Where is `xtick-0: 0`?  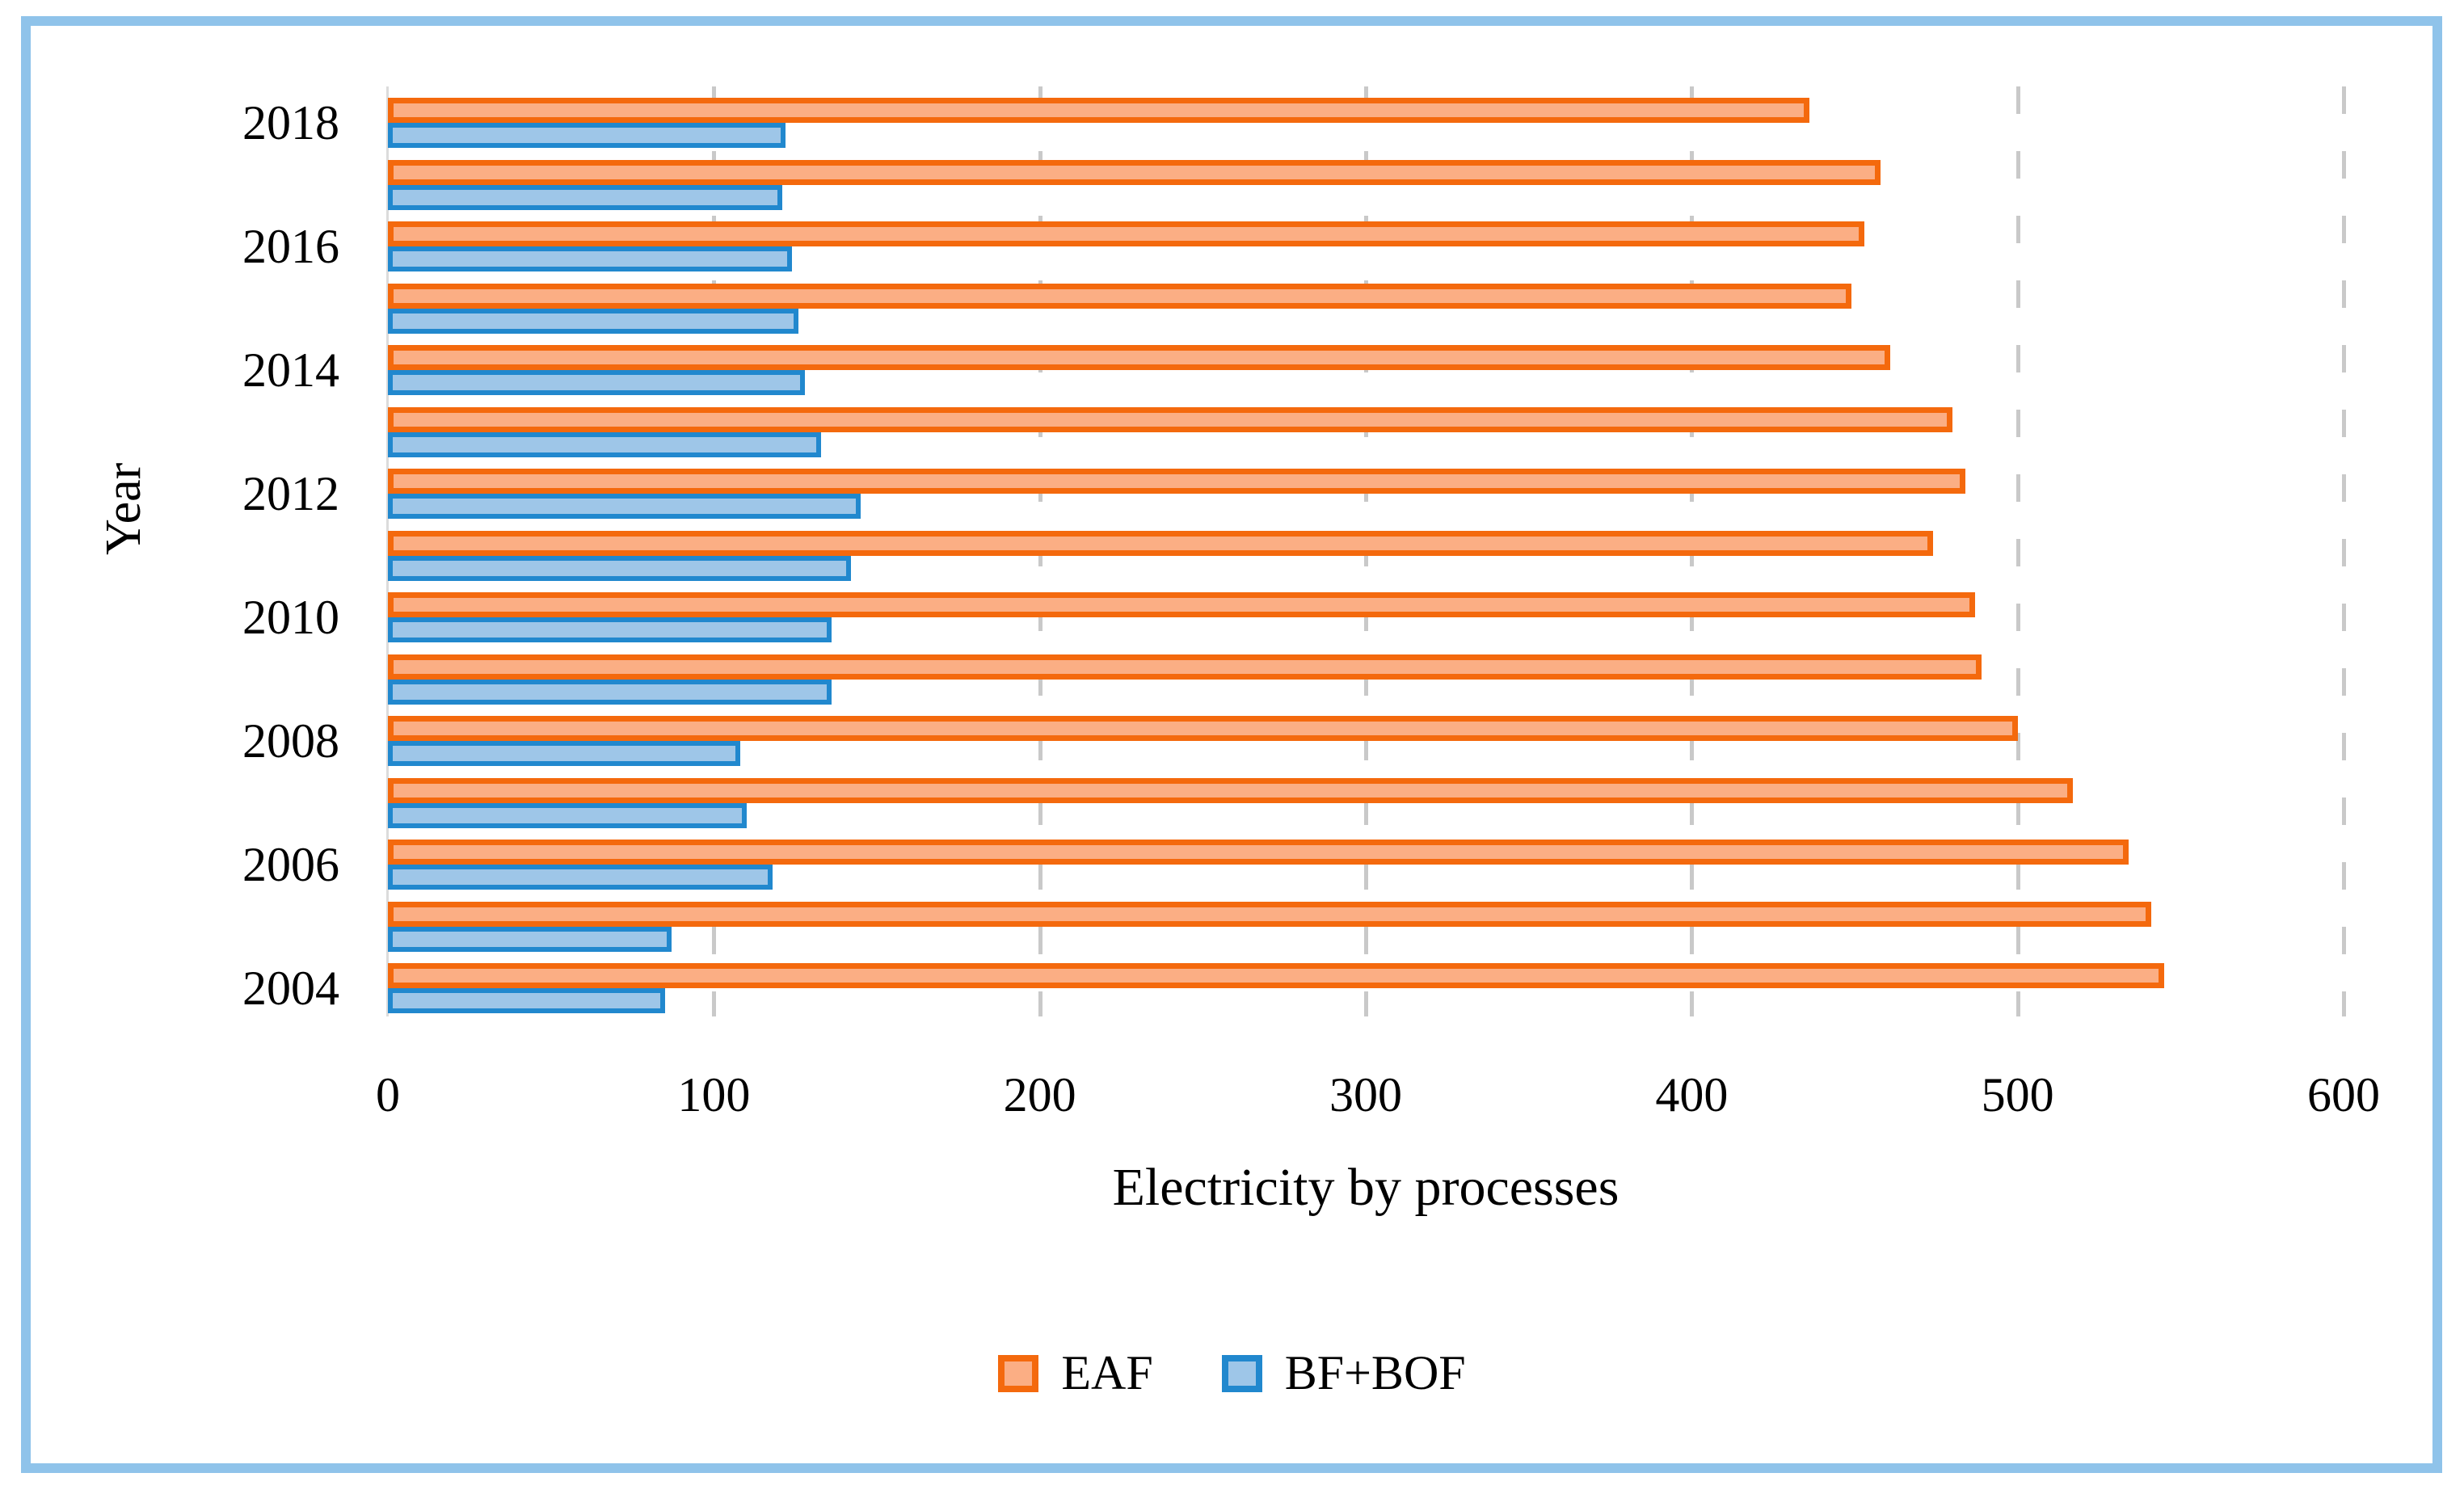
xtick-0: 0 is located at coordinates (388, 1095).